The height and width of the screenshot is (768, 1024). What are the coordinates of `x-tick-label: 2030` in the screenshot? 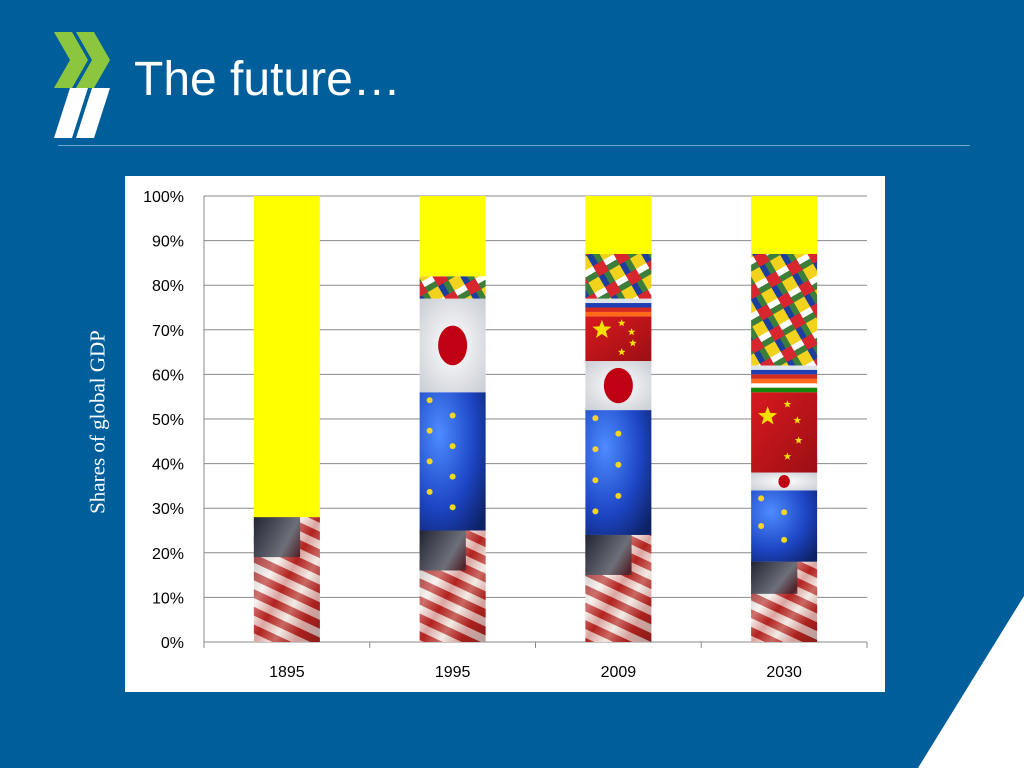 It's located at (784, 672).